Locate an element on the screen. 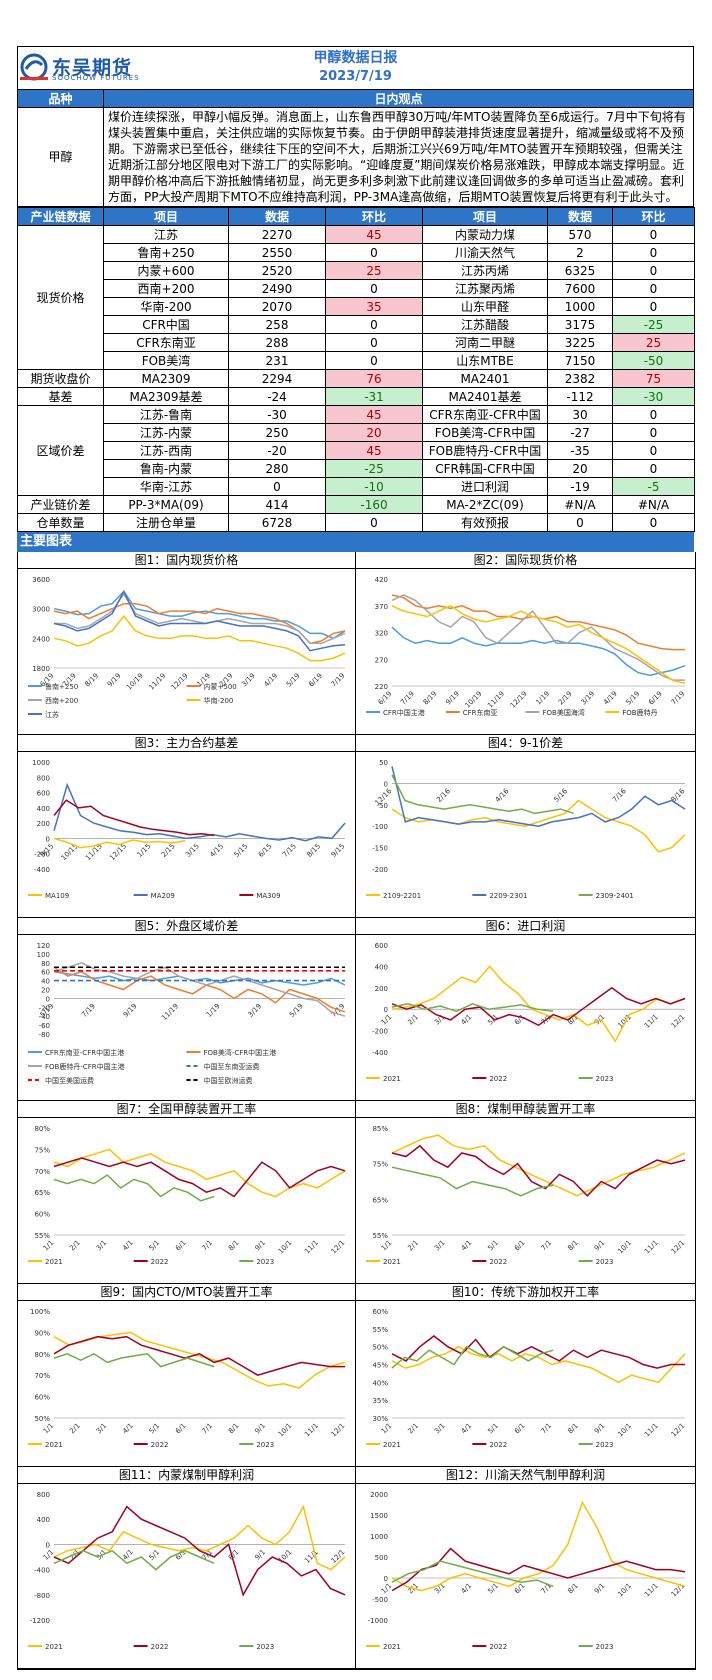 This screenshot has width=712, height=1680. x-tick-label: 8/15 is located at coordinates (313, 850).